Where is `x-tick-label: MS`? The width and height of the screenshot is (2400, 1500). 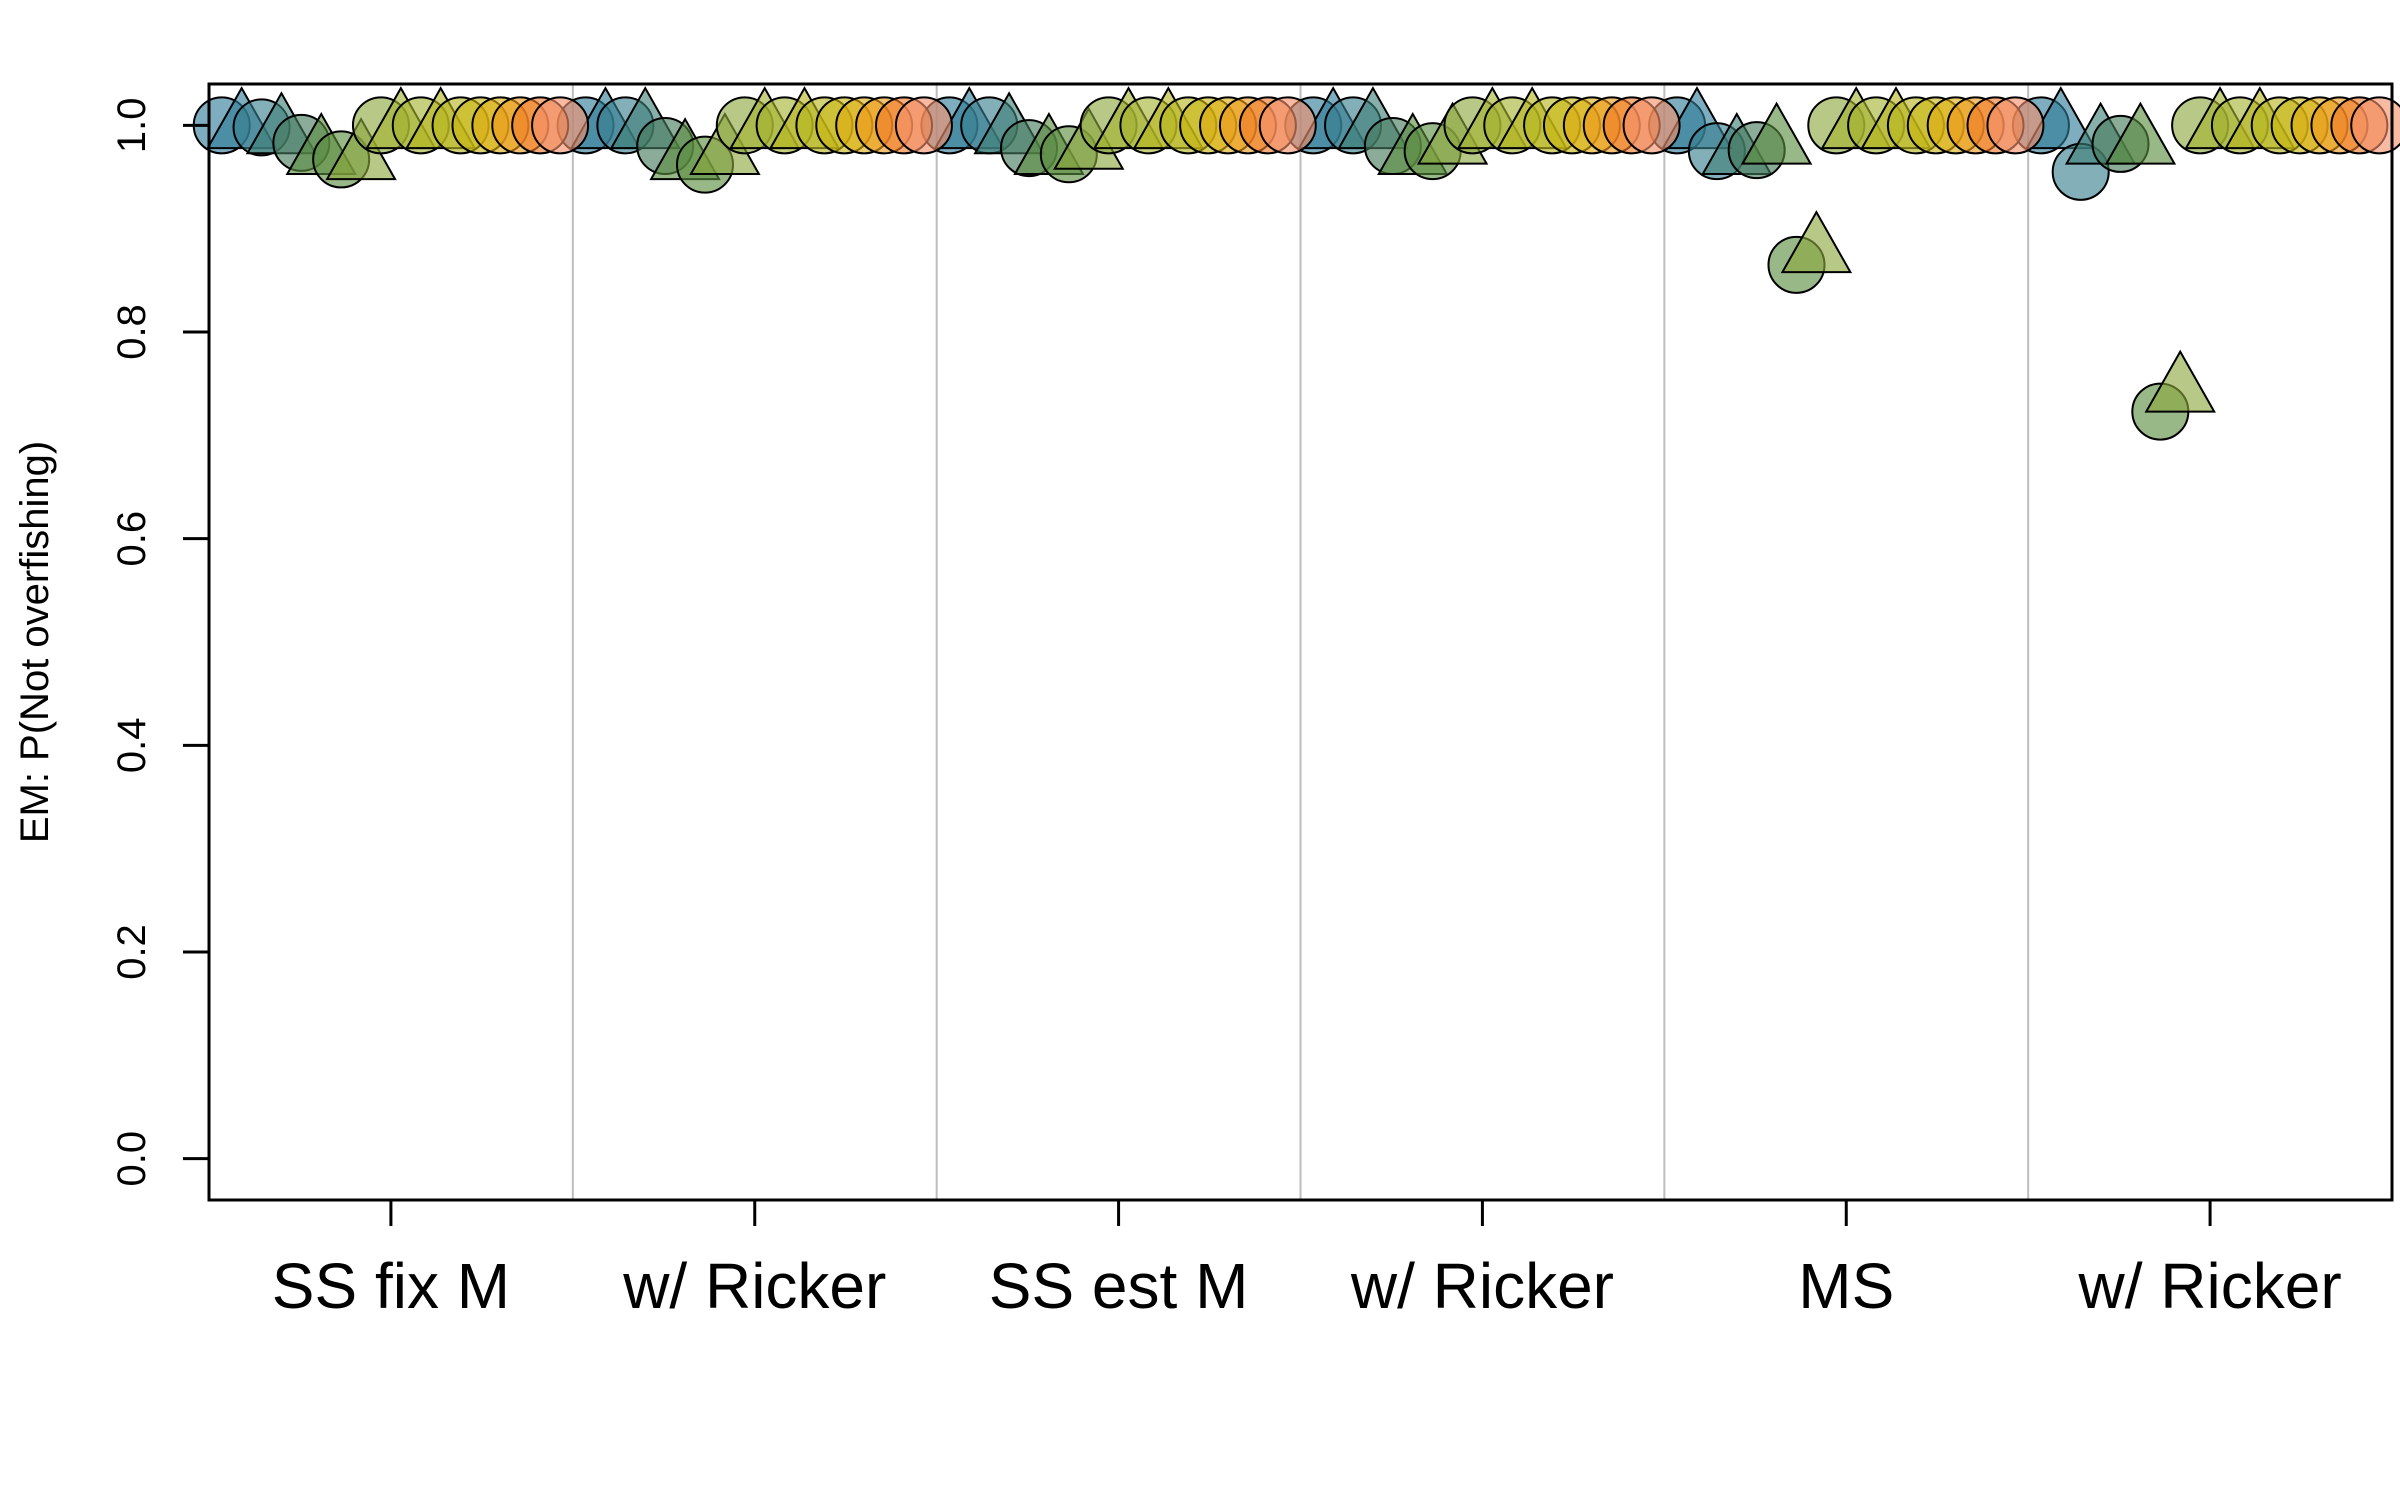 x-tick-label: MS is located at coordinates (1846, 1286).